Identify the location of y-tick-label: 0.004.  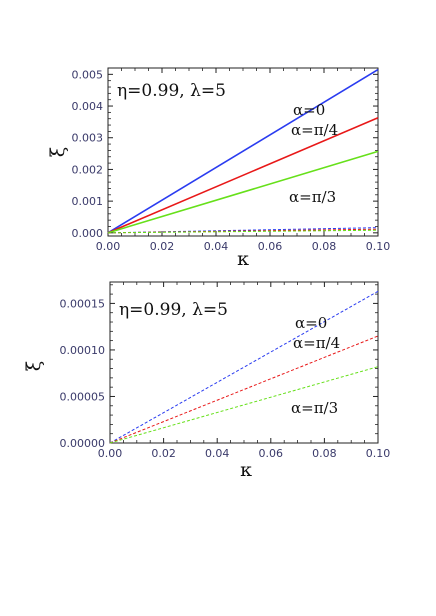
(88, 106).